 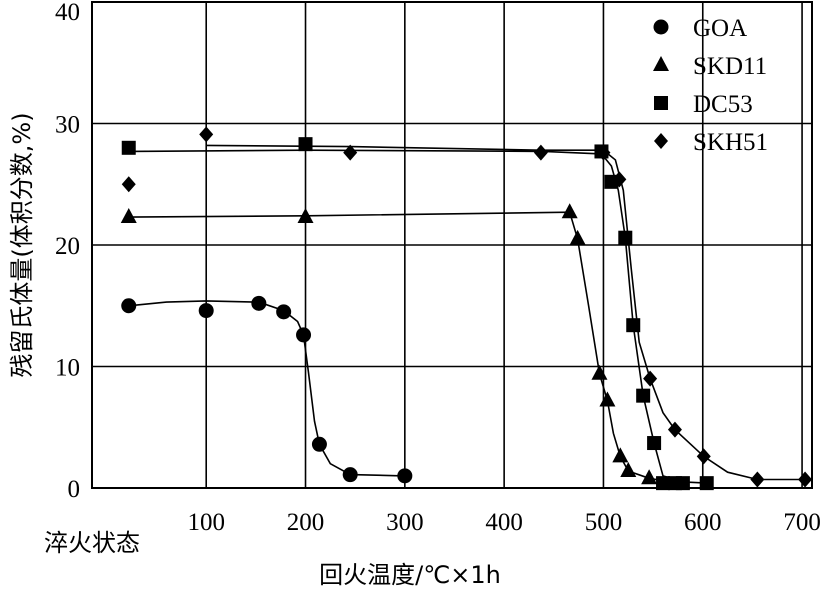 I want to click on series-line-goa, so click(x=266, y=388).